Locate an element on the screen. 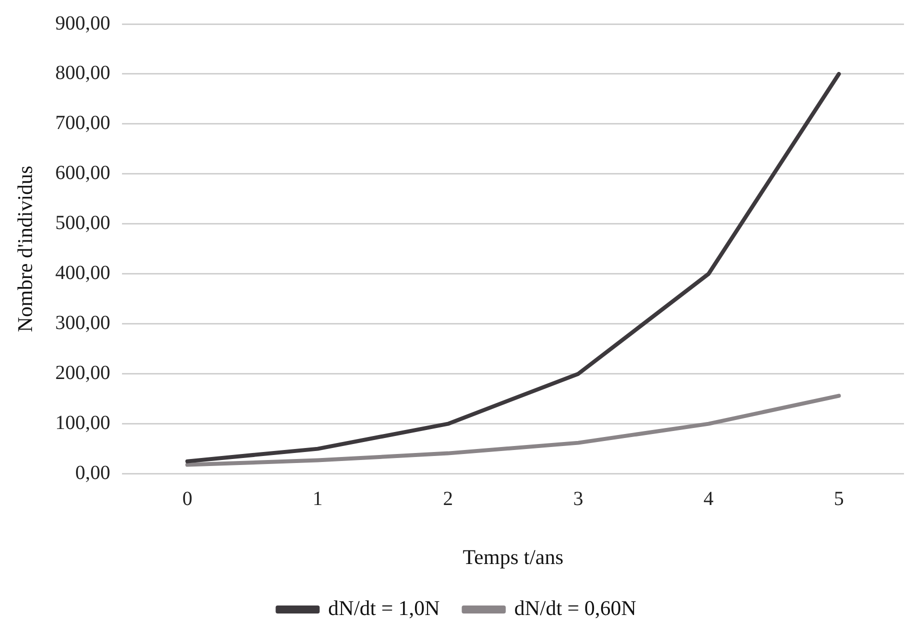 The width and height of the screenshot is (924, 640). x-tick-label: 5 is located at coordinates (839, 499).